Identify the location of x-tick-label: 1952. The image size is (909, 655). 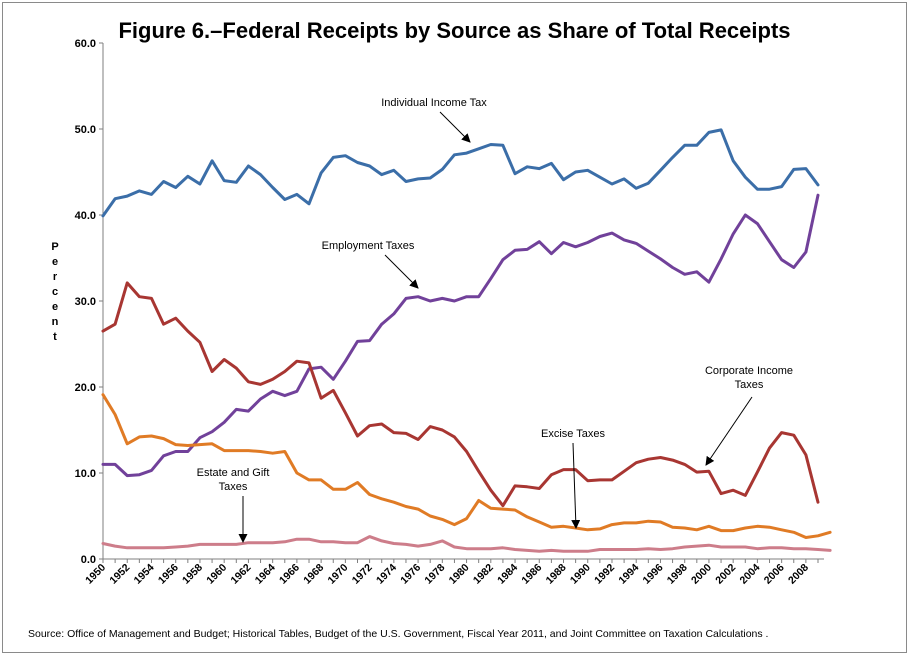
(119, 574).